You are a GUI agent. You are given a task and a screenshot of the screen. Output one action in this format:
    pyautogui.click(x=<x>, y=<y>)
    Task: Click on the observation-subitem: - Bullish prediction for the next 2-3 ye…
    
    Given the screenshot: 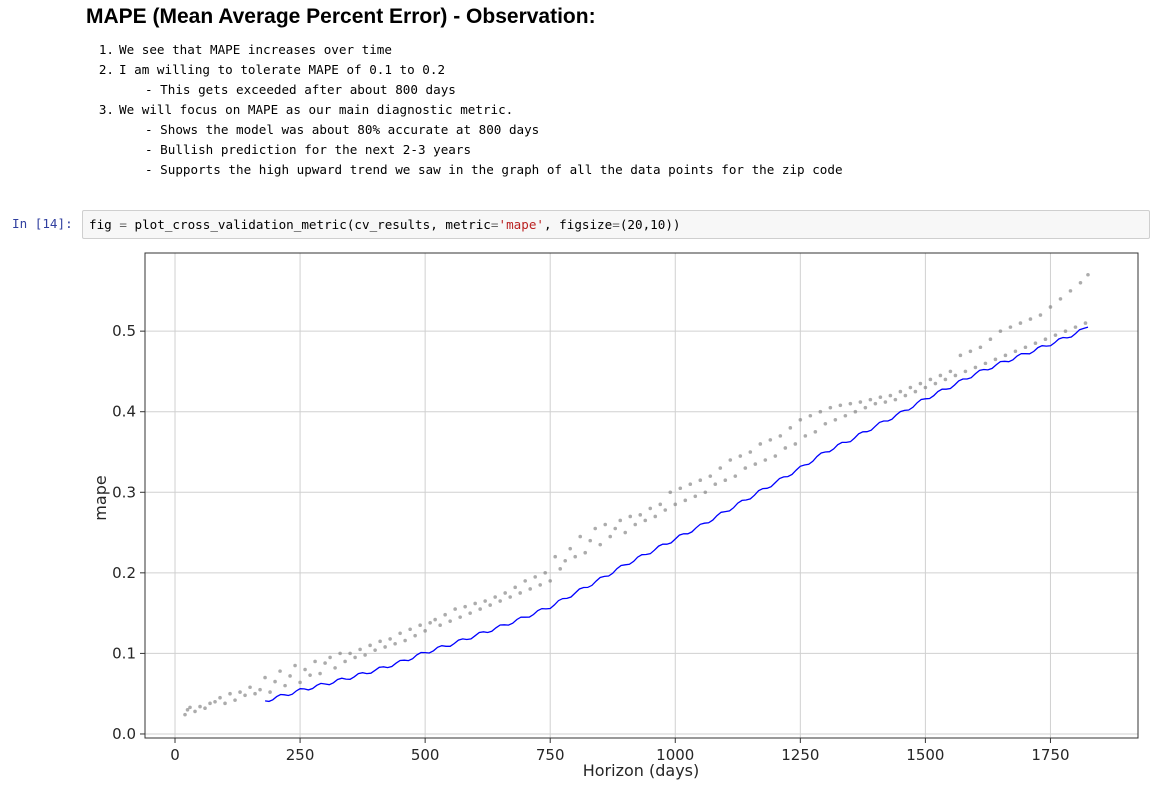 What is the action you would take?
    pyautogui.click(x=308, y=149)
    